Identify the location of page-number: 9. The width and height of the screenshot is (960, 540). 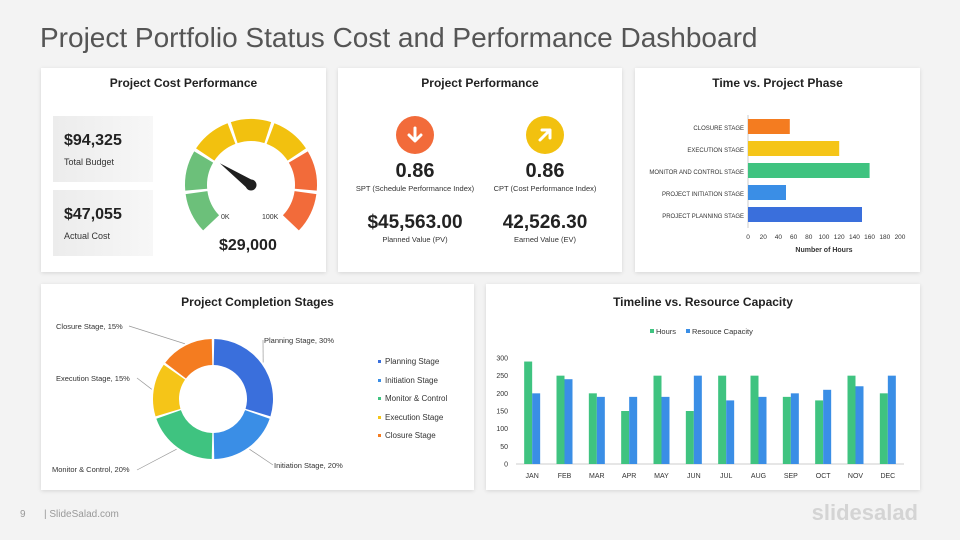
(23, 514).